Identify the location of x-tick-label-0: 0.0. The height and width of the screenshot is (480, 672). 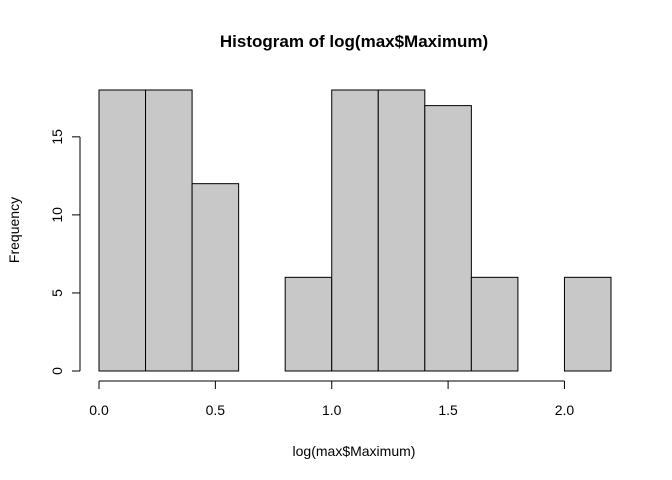
(99, 410).